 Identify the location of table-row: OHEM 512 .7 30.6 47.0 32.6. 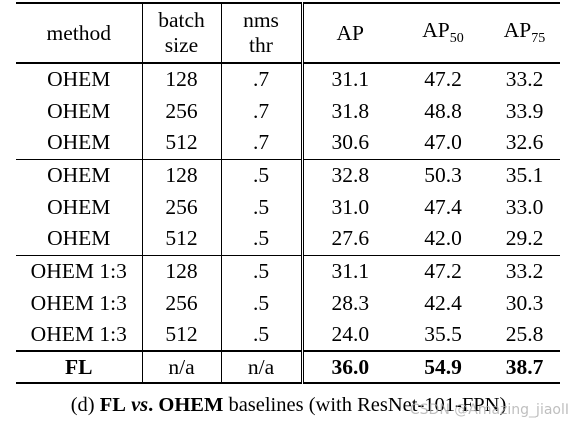
(288, 143).